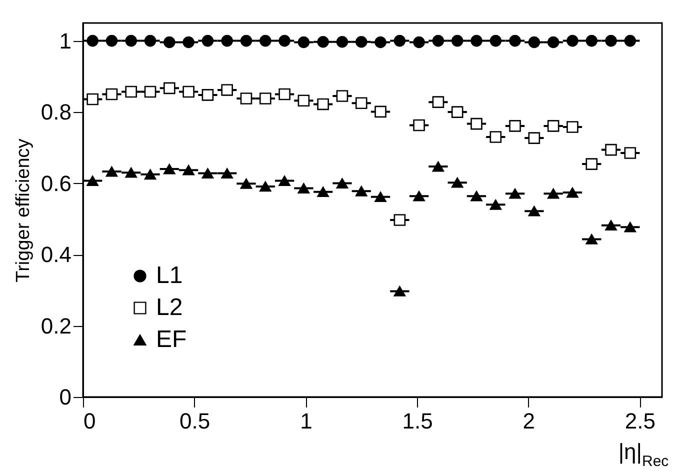 The height and width of the screenshot is (472, 696). I want to click on x-tick-label: 1.5, so click(417, 421).